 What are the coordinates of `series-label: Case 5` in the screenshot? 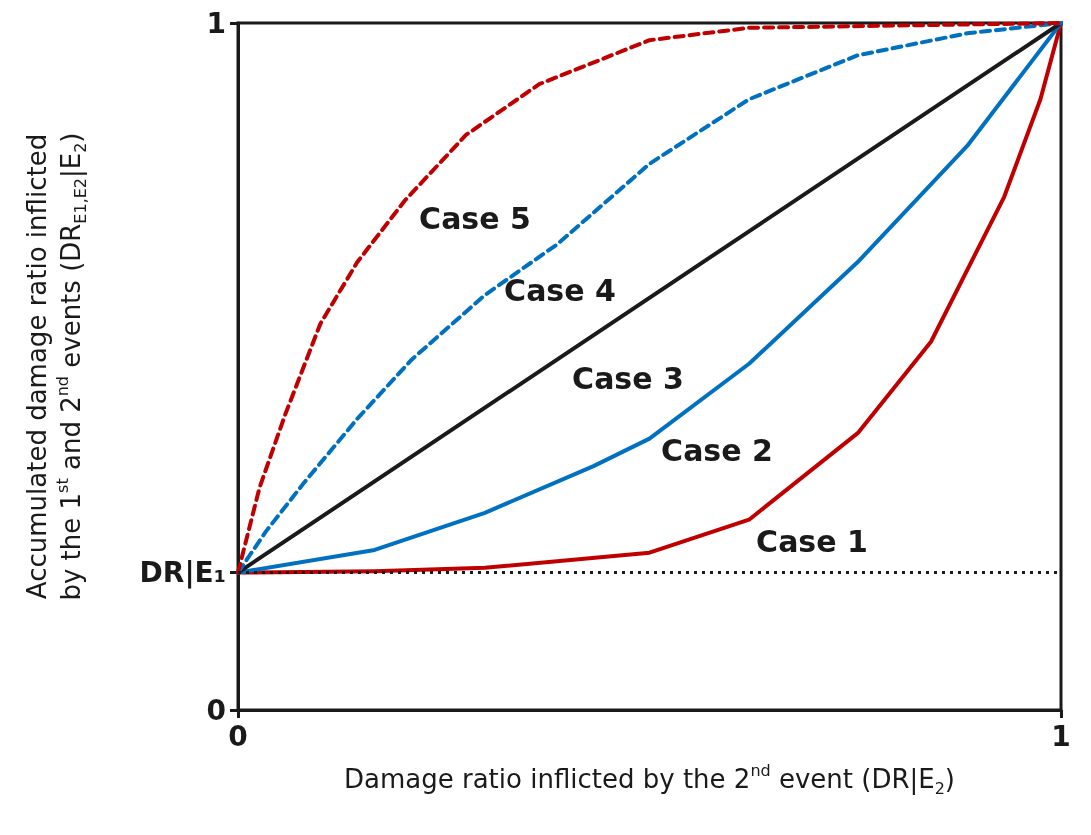 It's located at (475, 218).